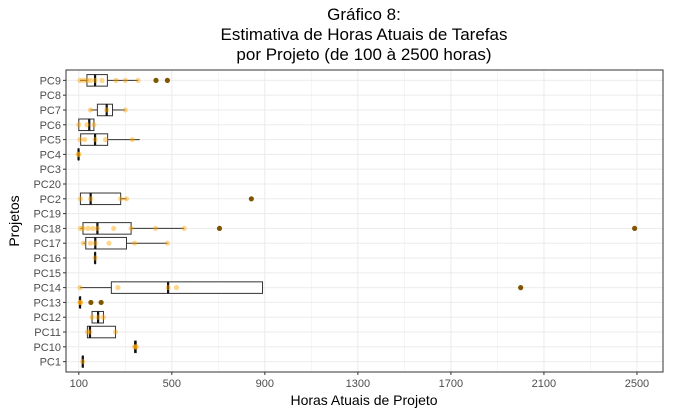 This screenshot has width=673, height=420. I want to click on chart-title-line-1: Gráfico 8:, so click(364, 14).